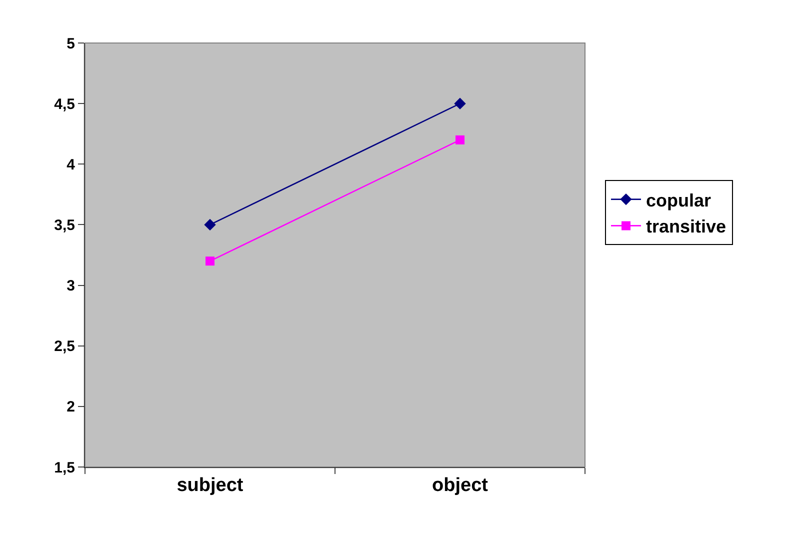 The height and width of the screenshot is (542, 798). I want to click on y-tick-label: 3,5, so click(64, 225).